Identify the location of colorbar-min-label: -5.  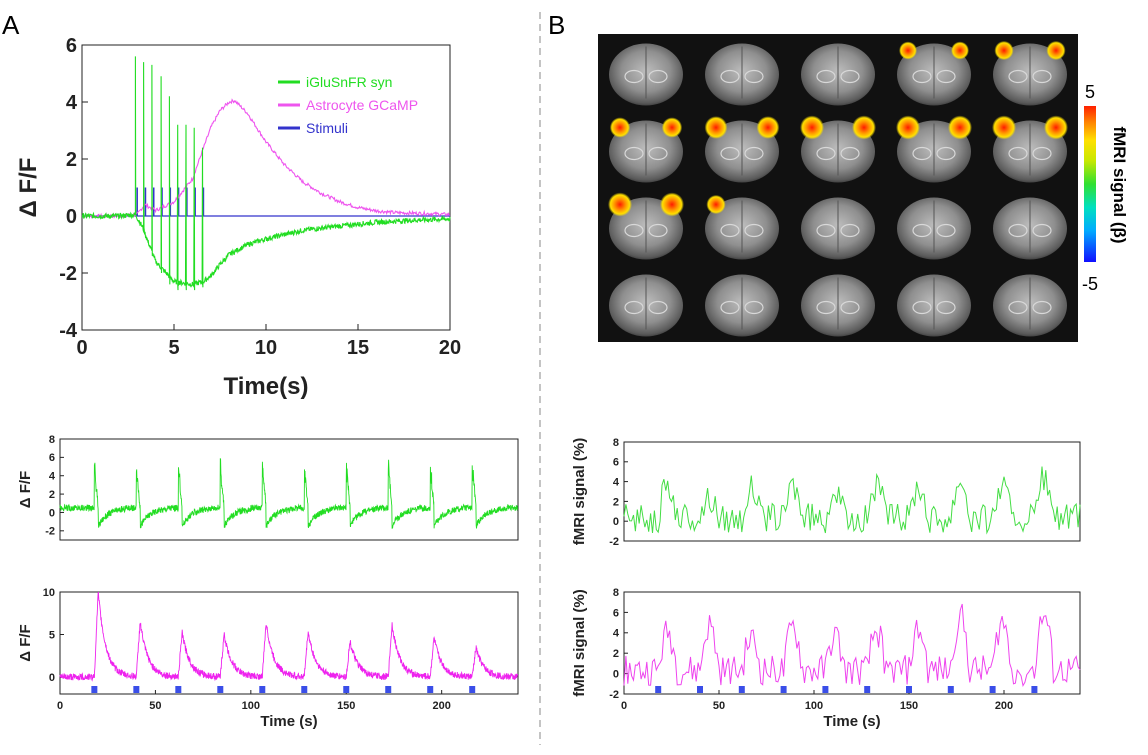
(1090, 284).